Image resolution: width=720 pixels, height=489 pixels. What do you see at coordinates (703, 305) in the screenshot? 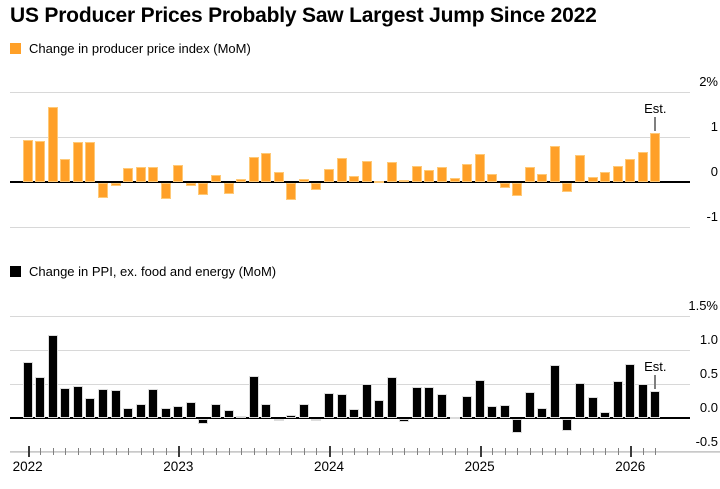
I see `y-tick-label: 1.5%` at bounding box center [703, 305].